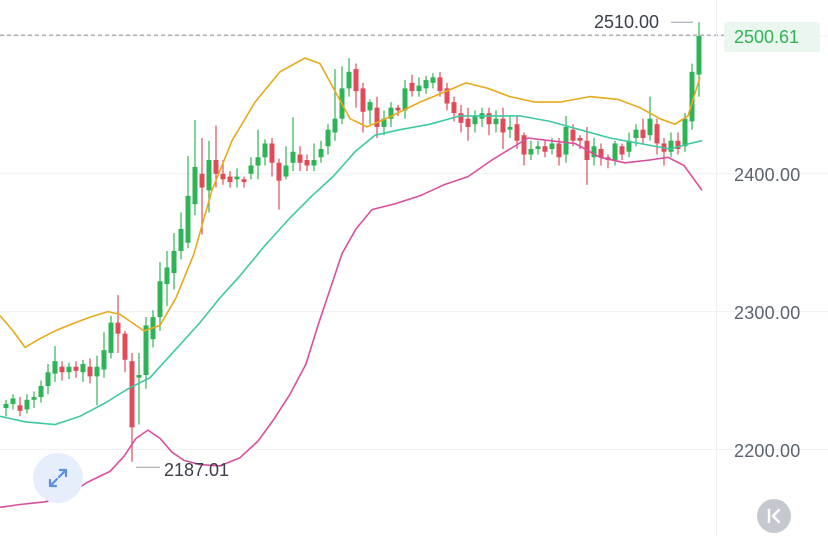 Image resolution: width=828 pixels, height=541 pixels. I want to click on skip-back-icon, so click(774, 516).